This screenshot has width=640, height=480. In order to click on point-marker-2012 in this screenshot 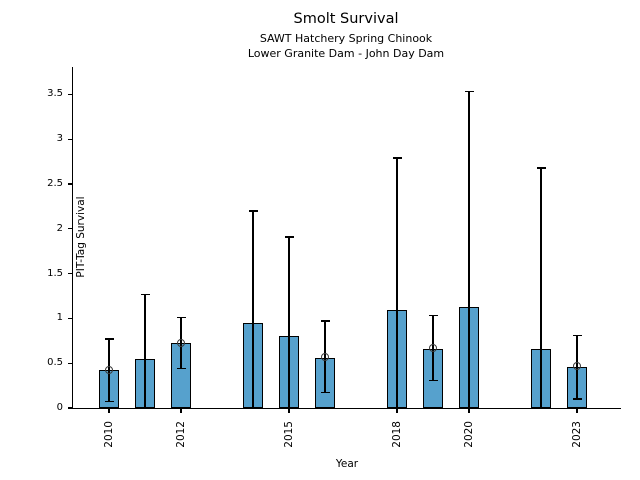, I will do `click(180, 343)`.